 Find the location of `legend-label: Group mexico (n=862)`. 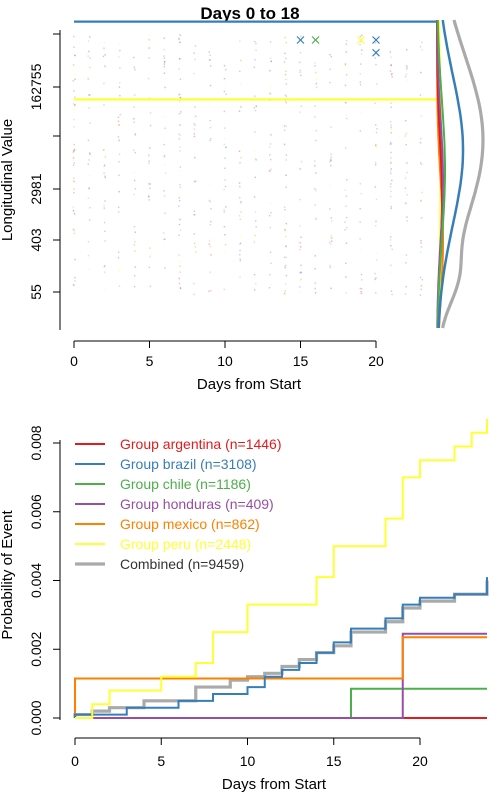

legend-label: Group mexico (n=862) is located at coordinates (190, 524).